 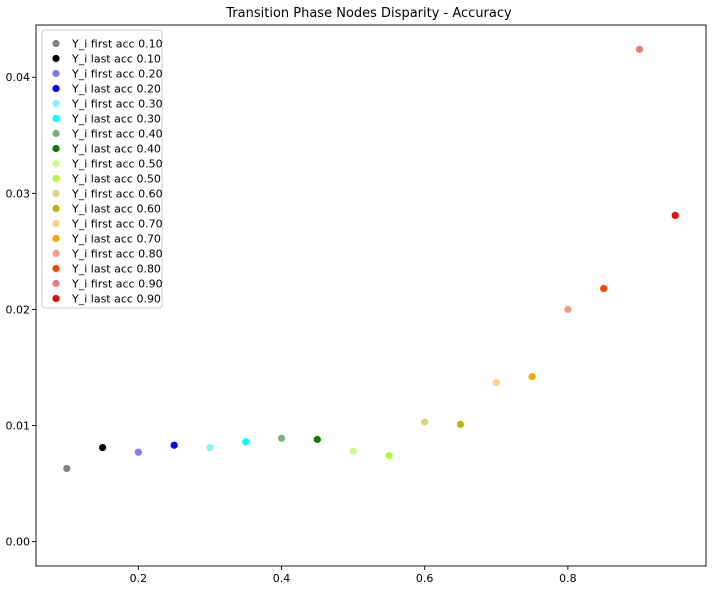 I want to click on legend-label: Y_i first acc 0.10, so click(x=117, y=44).